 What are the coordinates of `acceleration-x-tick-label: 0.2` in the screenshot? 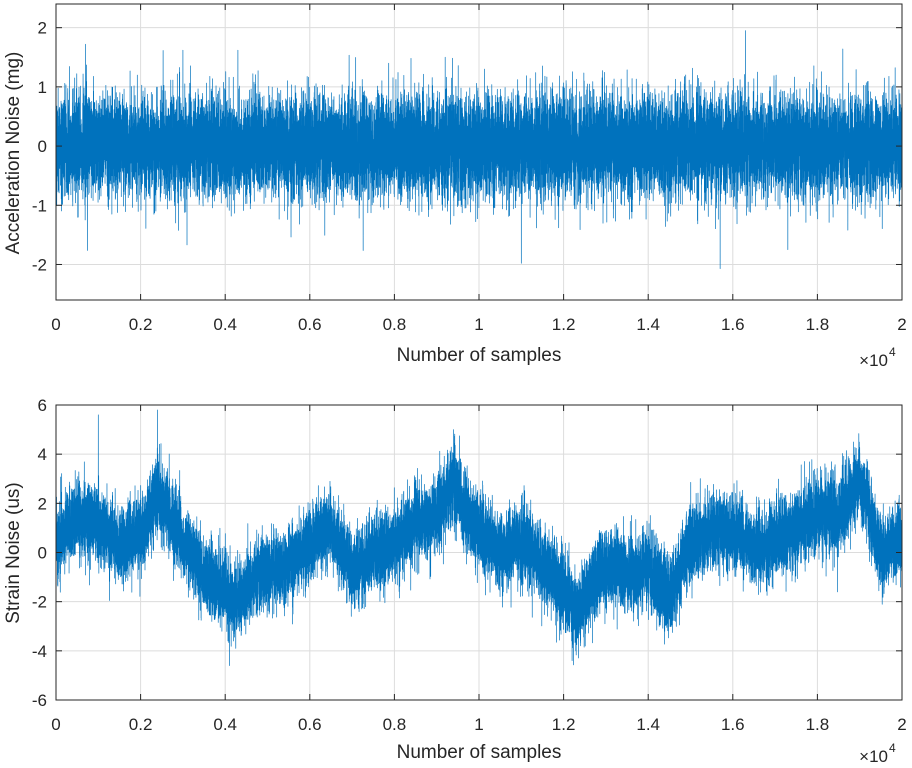 It's located at (141, 324).